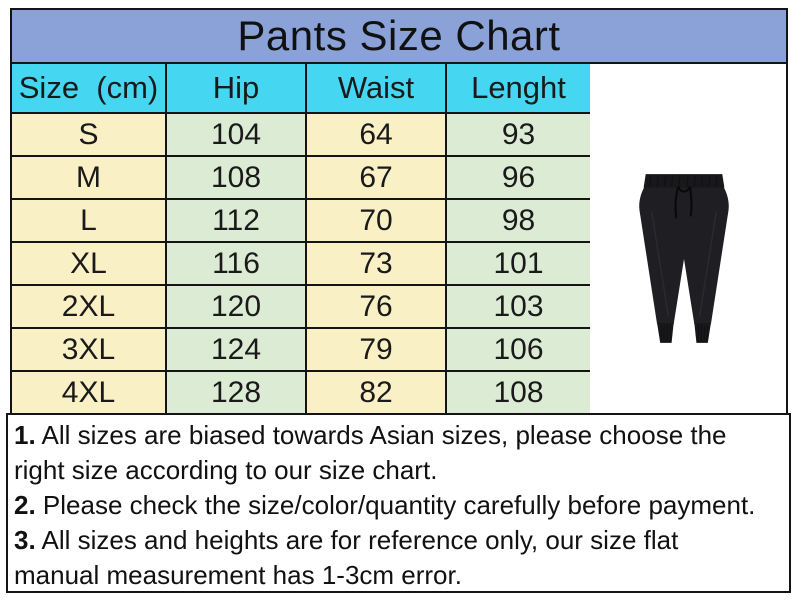 Image resolution: width=800 pixels, height=600 pixels. Describe the element at coordinates (376, 88) in the screenshot. I see `column-header-waist: Waist` at that location.